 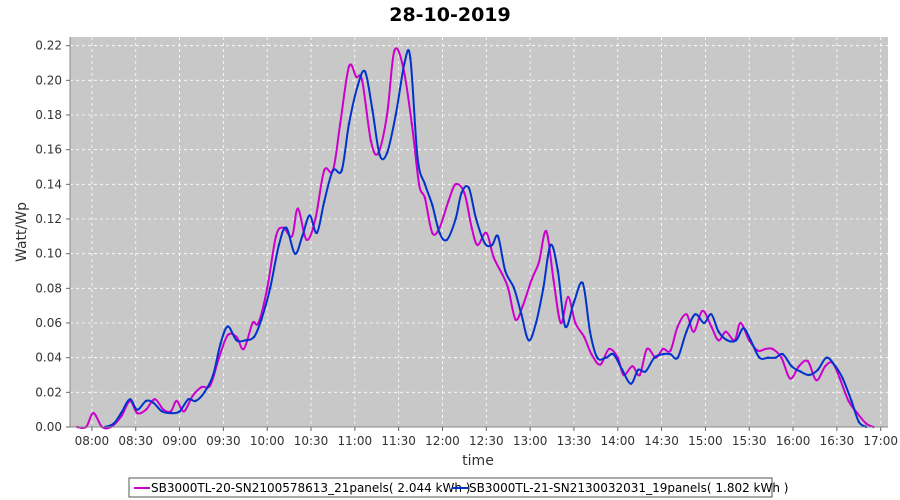 What do you see at coordinates (880, 441) in the screenshot?
I see `x-tick-label: 17:00` at bounding box center [880, 441].